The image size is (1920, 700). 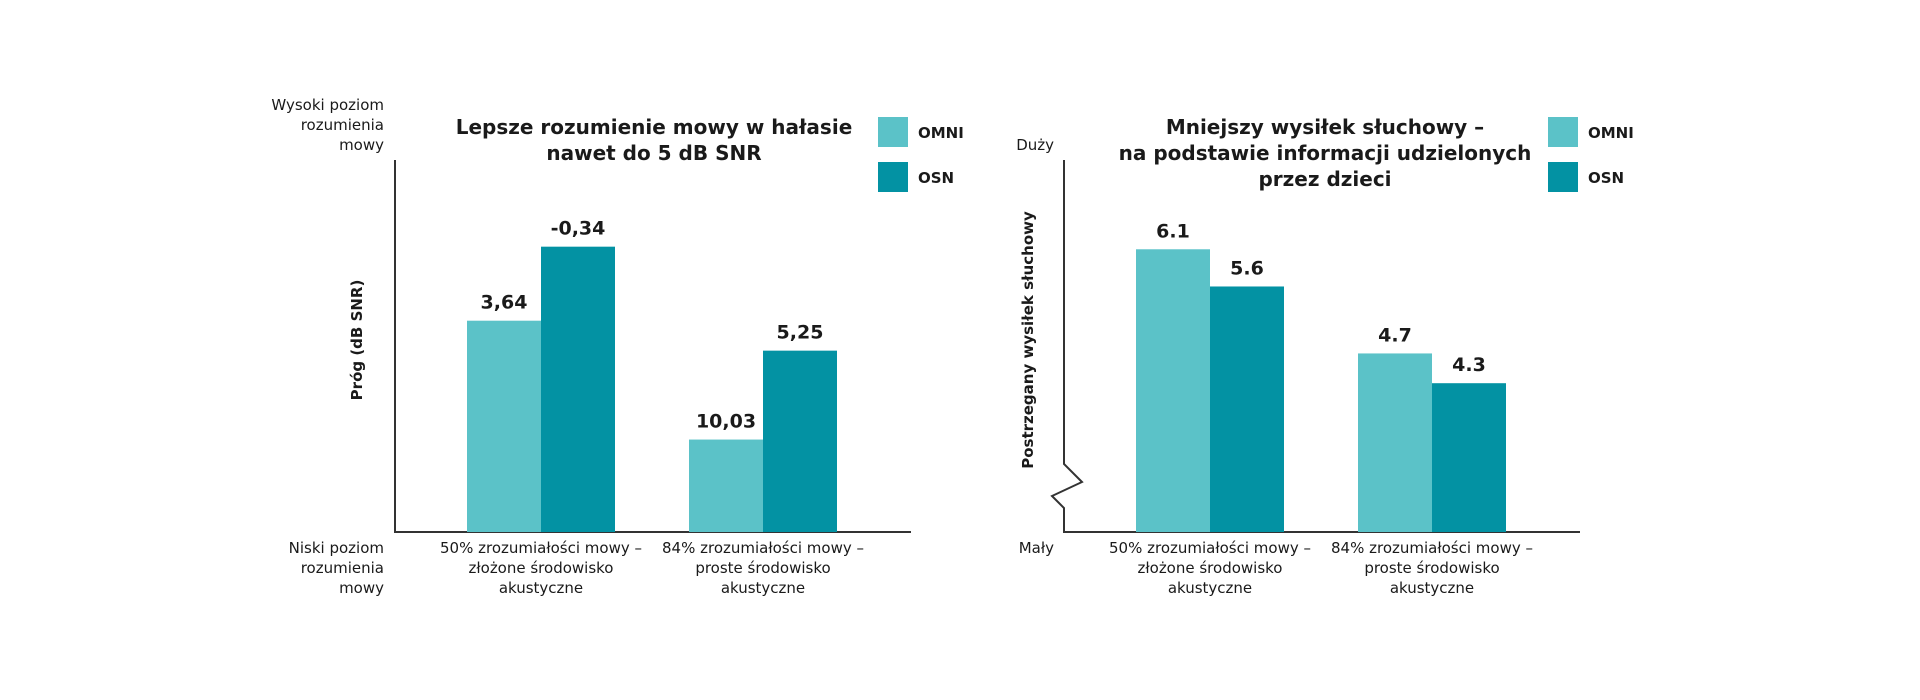 I want to click on left-y-top-label-1: Wysoki poziom, so click(x=327, y=105).